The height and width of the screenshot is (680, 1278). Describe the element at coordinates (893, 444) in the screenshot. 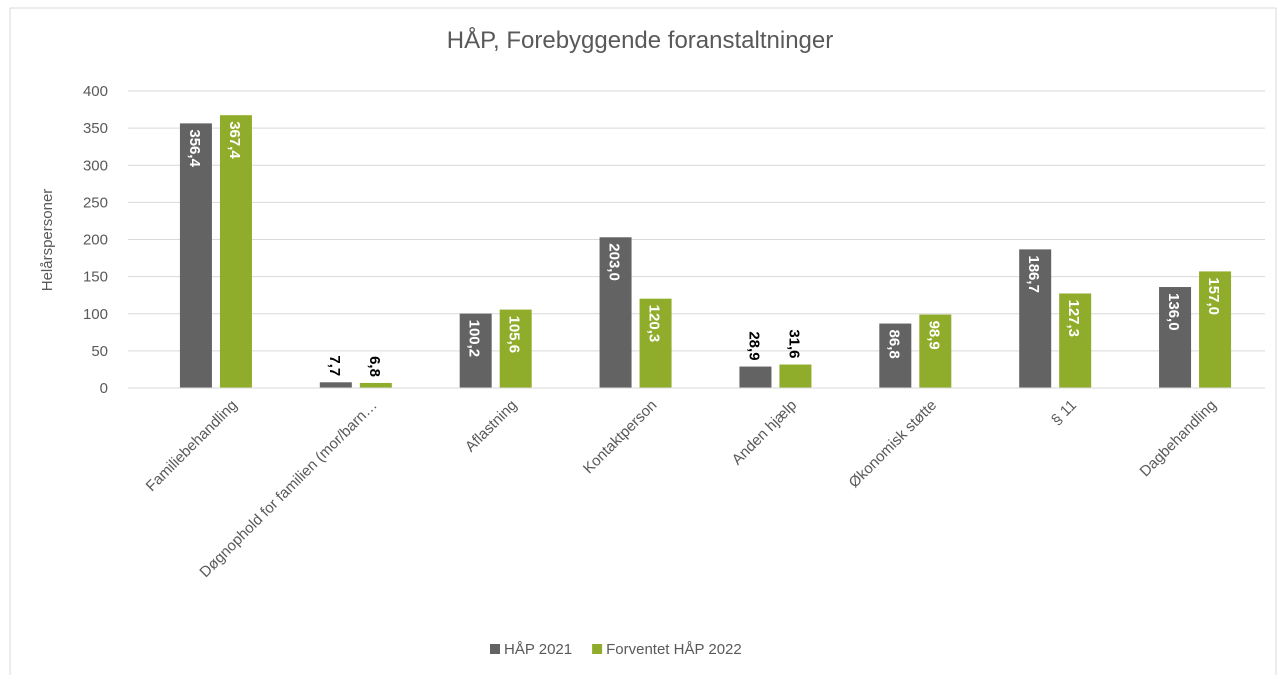

I see `x-tick-label: Økonomisk støtte` at that location.